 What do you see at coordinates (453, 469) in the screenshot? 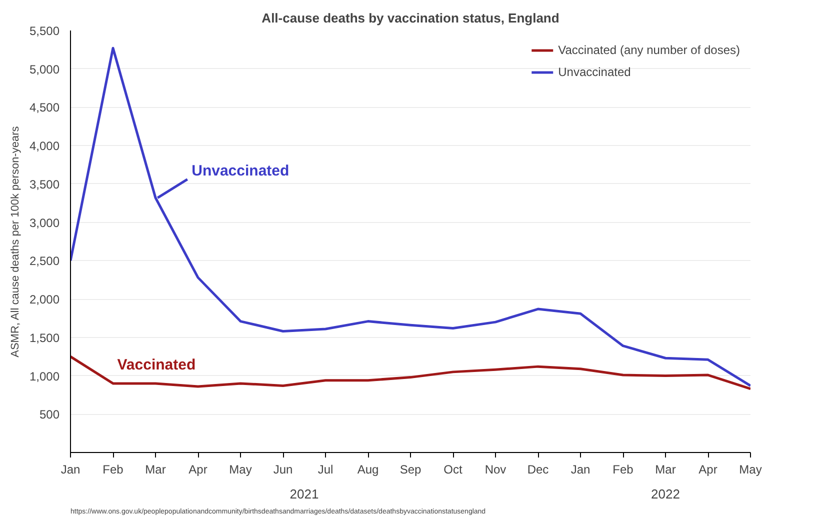
I see `x-tick-label: Oct` at bounding box center [453, 469].